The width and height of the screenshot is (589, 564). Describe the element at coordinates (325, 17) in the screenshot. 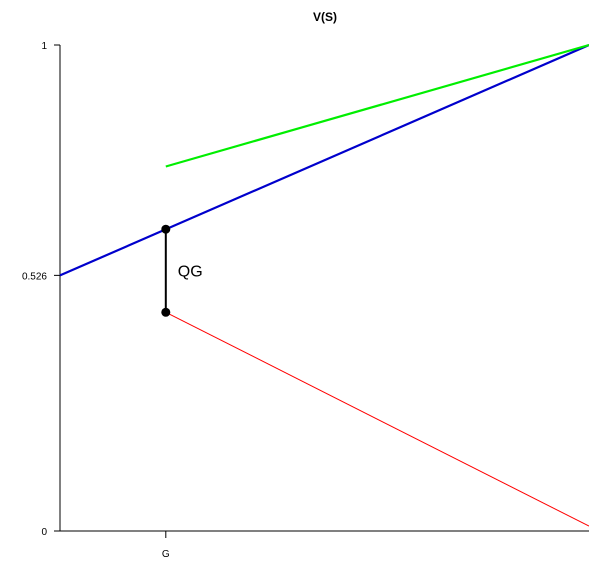

I see `chart-title: V(S)` at that location.